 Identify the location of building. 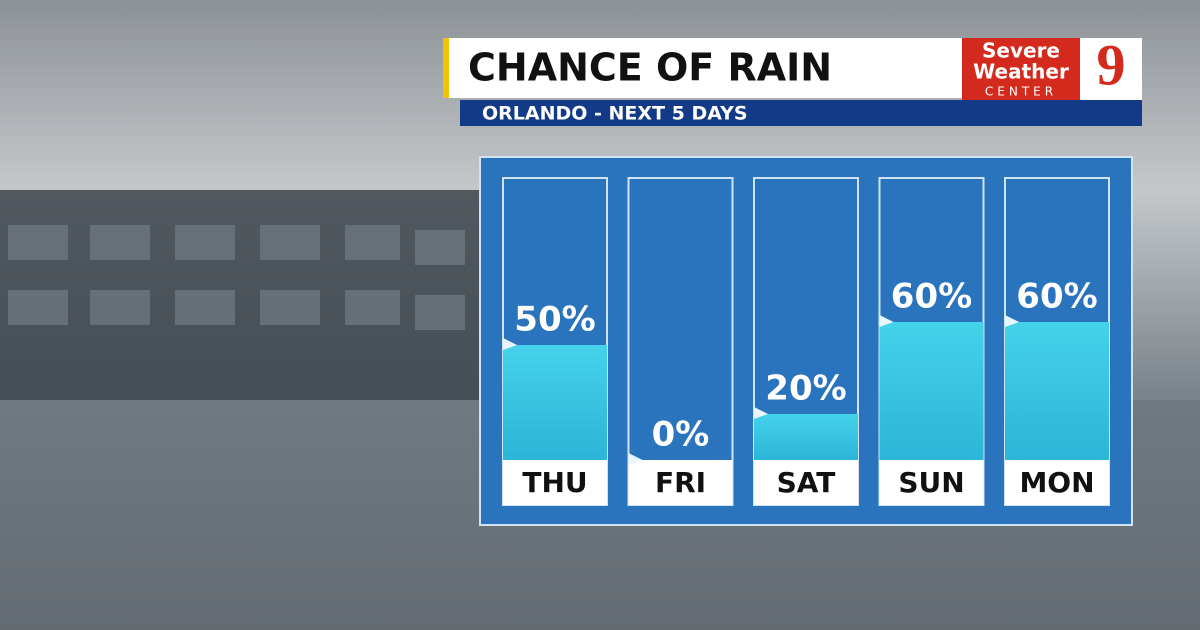
(240, 295).